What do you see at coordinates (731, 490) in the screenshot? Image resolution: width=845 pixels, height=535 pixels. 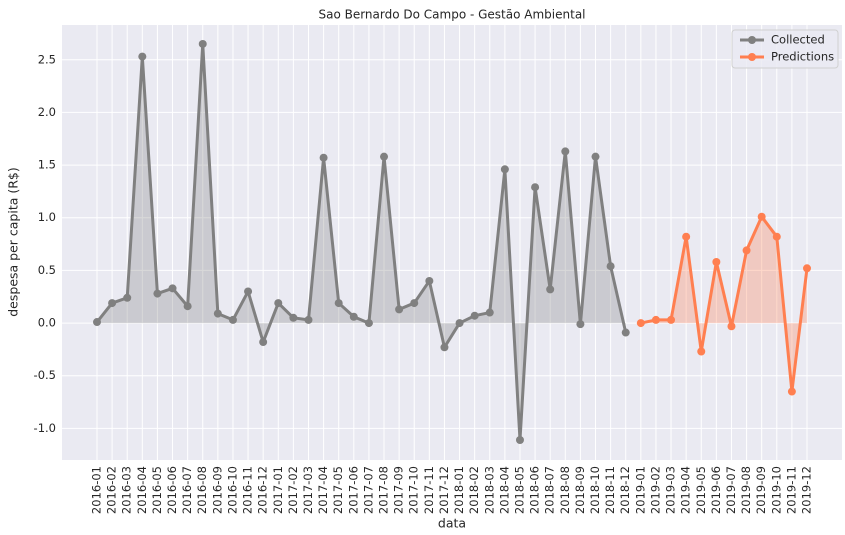 I see `x-tick-label: 2019-07` at bounding box center [731, 490].